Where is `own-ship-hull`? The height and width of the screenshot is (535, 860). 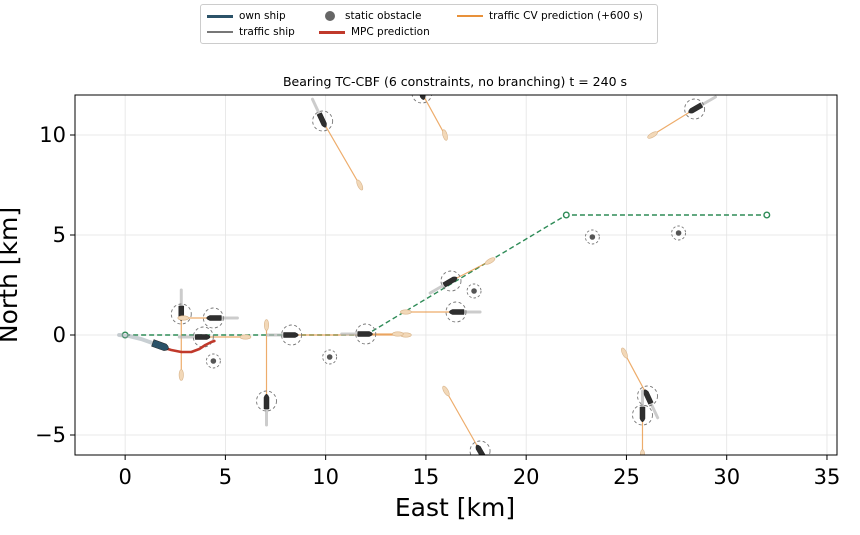
own-ship-hull is located at coordinates (160, 345).